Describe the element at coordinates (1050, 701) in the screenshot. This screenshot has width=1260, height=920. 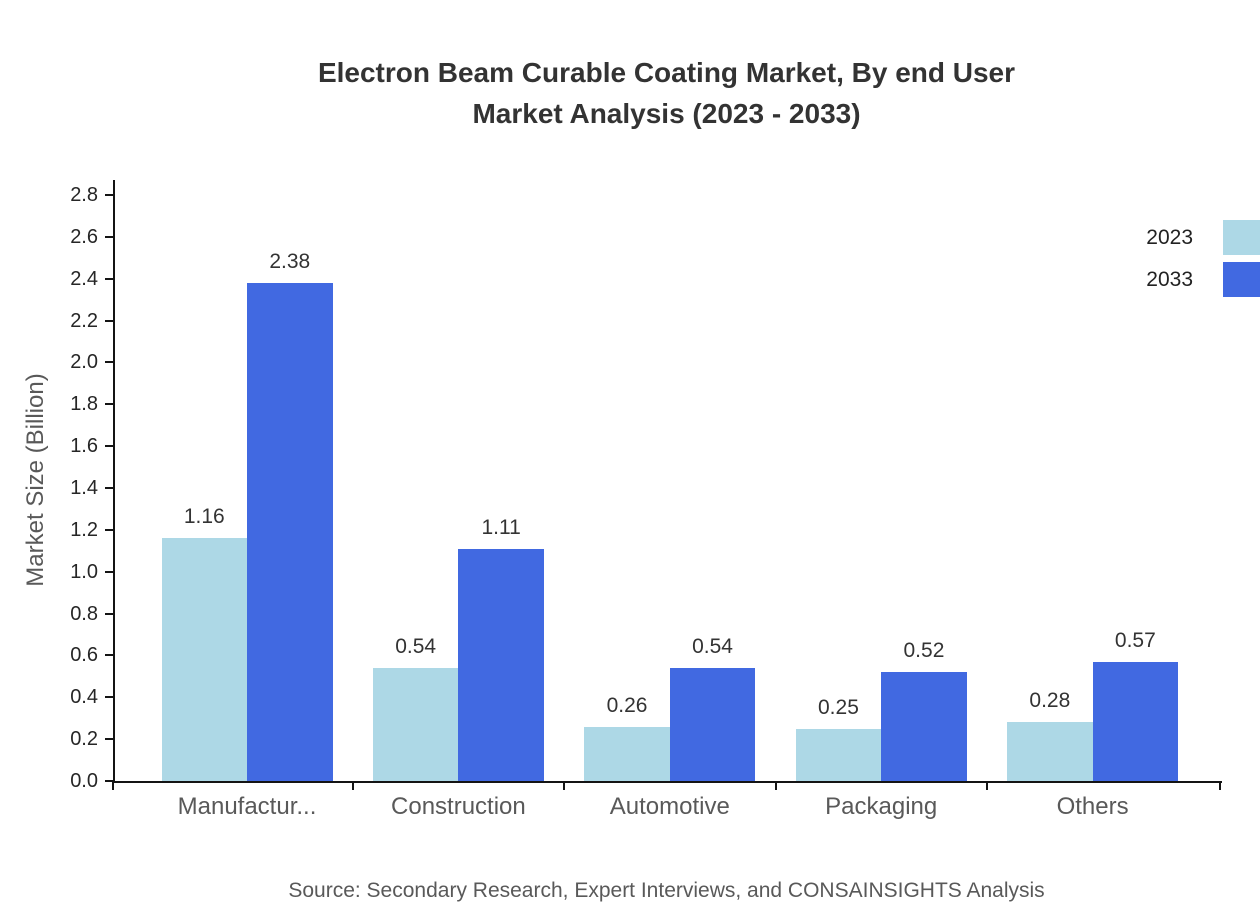
I see `bar-value-label: 0.28` at that location.